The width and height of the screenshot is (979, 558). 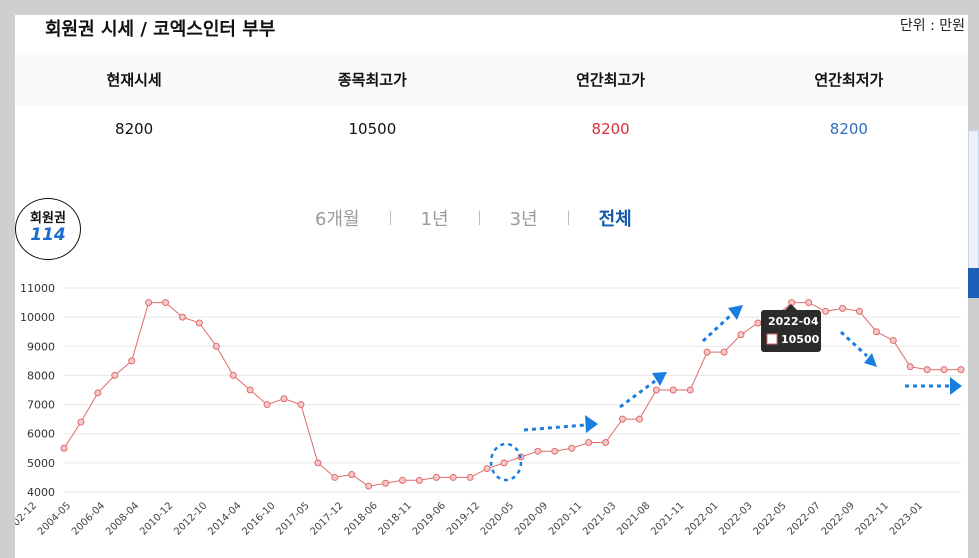 I want to click on header-annual-high: 연간최고가, so click(x=611, y=79).